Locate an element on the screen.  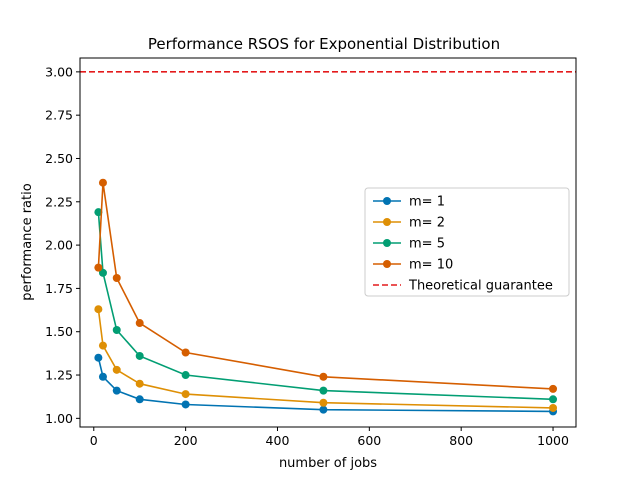
y-tick-label: 1.25 is located at coordinates (59, 375).